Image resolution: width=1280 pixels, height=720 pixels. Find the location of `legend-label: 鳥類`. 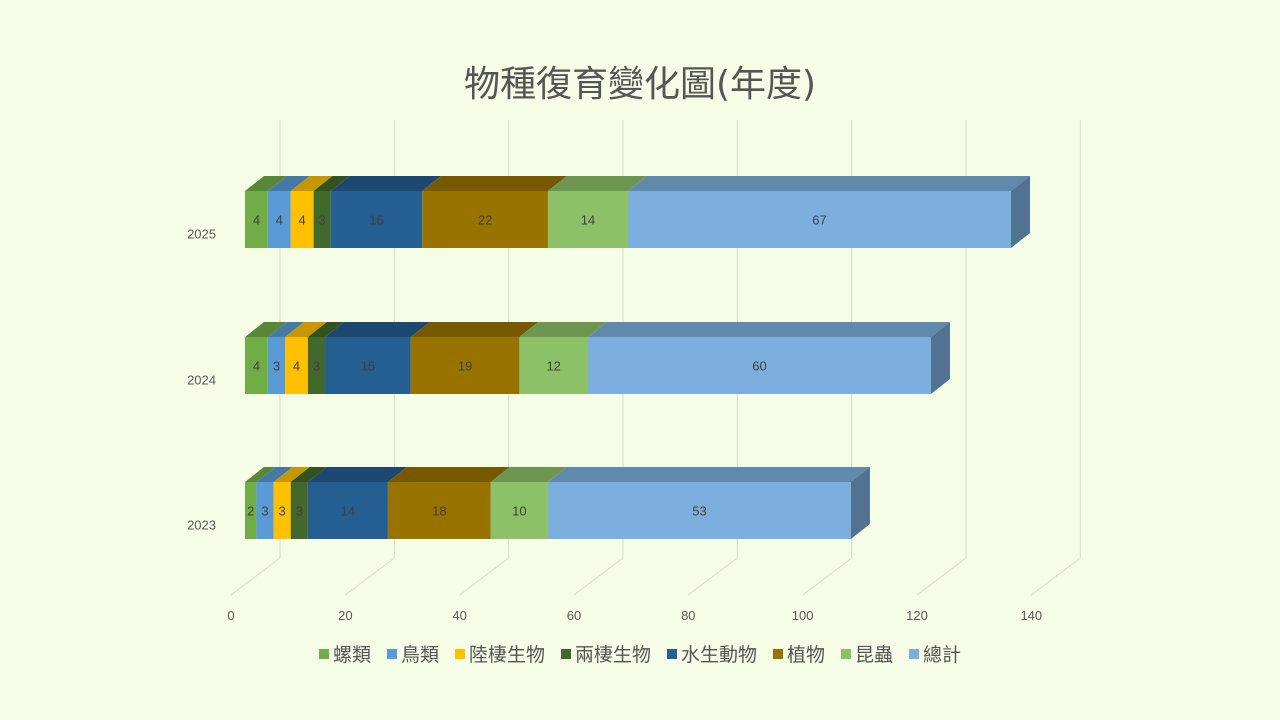

legend-label: 鳥類 is located at coordinates (419, 655).